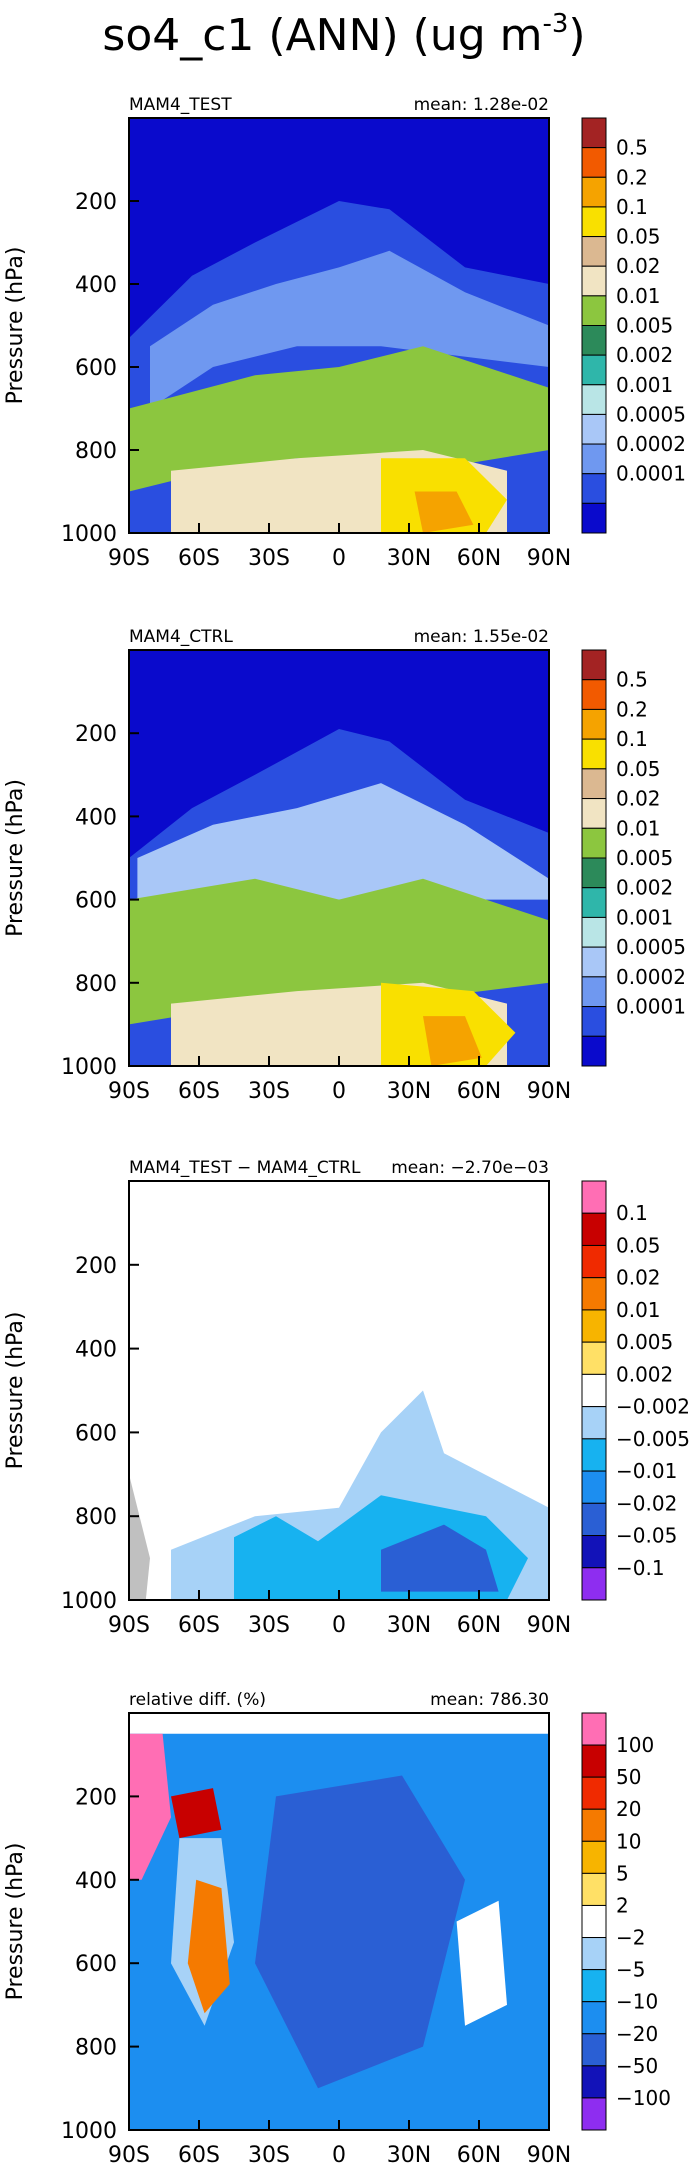  Describe the element at coordinates (622, 1905) in the screenshot. I see `colorbar-label: 2` at that location.